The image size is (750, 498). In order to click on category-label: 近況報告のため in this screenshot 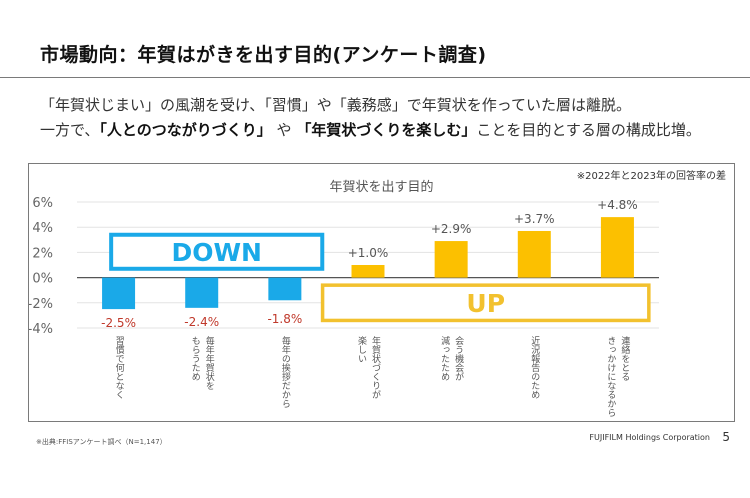, I will do `click(534, 367)`.